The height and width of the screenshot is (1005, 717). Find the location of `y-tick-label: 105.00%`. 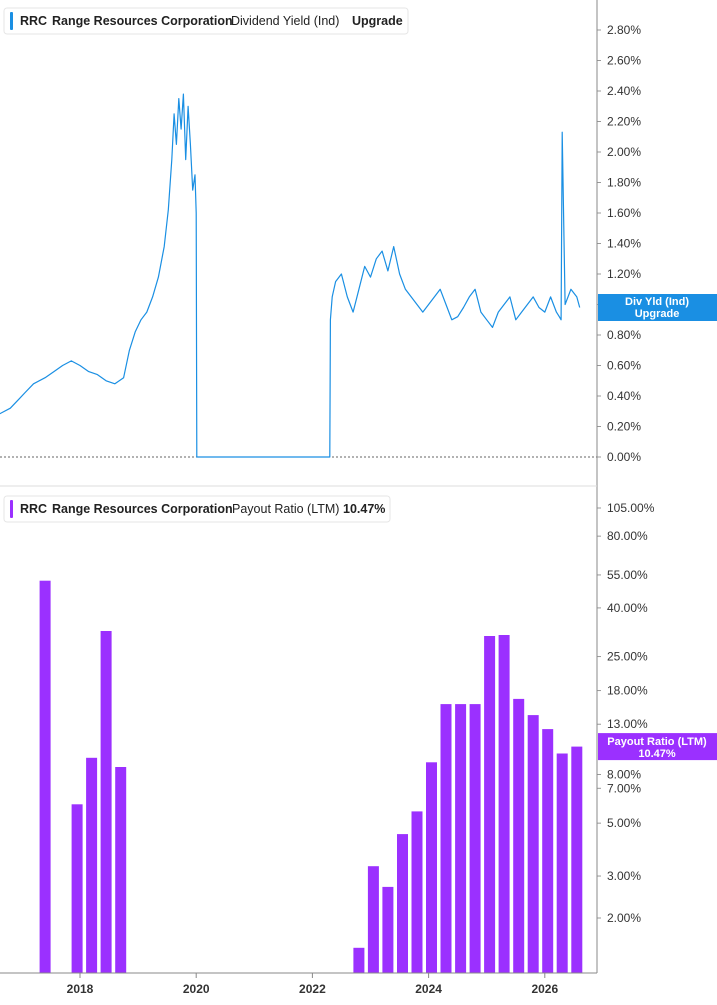

y-tick-label: 105.00% is located at coordinates (631, 508).